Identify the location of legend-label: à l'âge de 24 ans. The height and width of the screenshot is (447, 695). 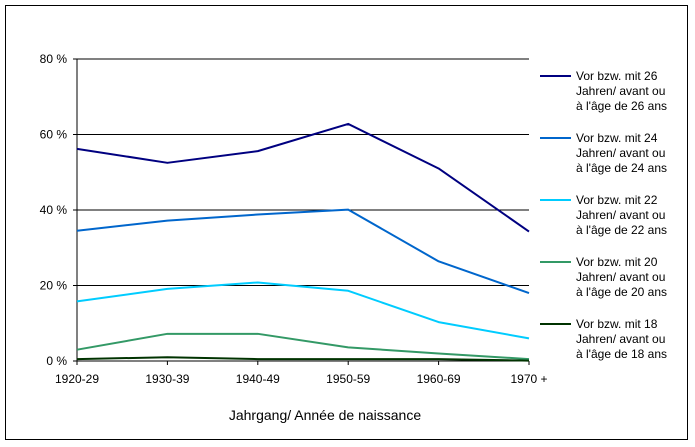
(621, 168).